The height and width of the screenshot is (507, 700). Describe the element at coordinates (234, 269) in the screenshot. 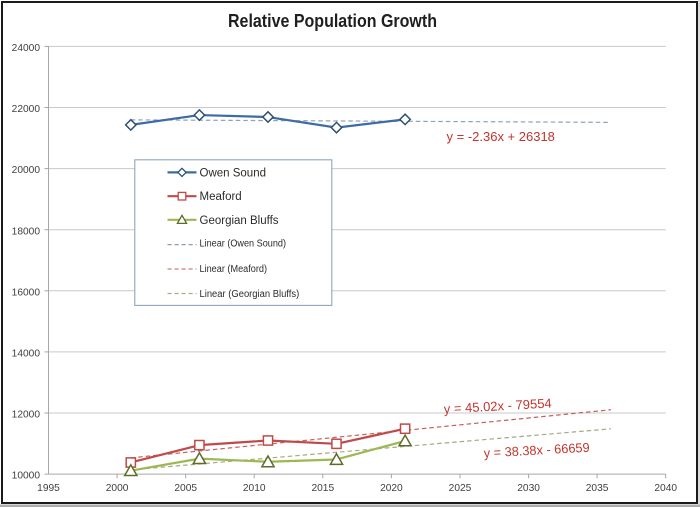

I see `svg-text: Linear (Meaford)` at that location.